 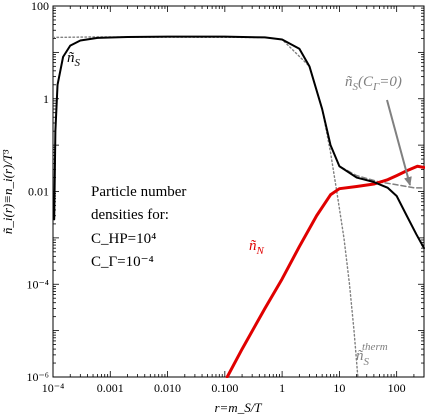 What do you see at coordinates (7, 191) in the screenshot?
I see `y-axis-label: ñ_i(r)≡n_i(r)/T³` at bounding box center [7, 191].